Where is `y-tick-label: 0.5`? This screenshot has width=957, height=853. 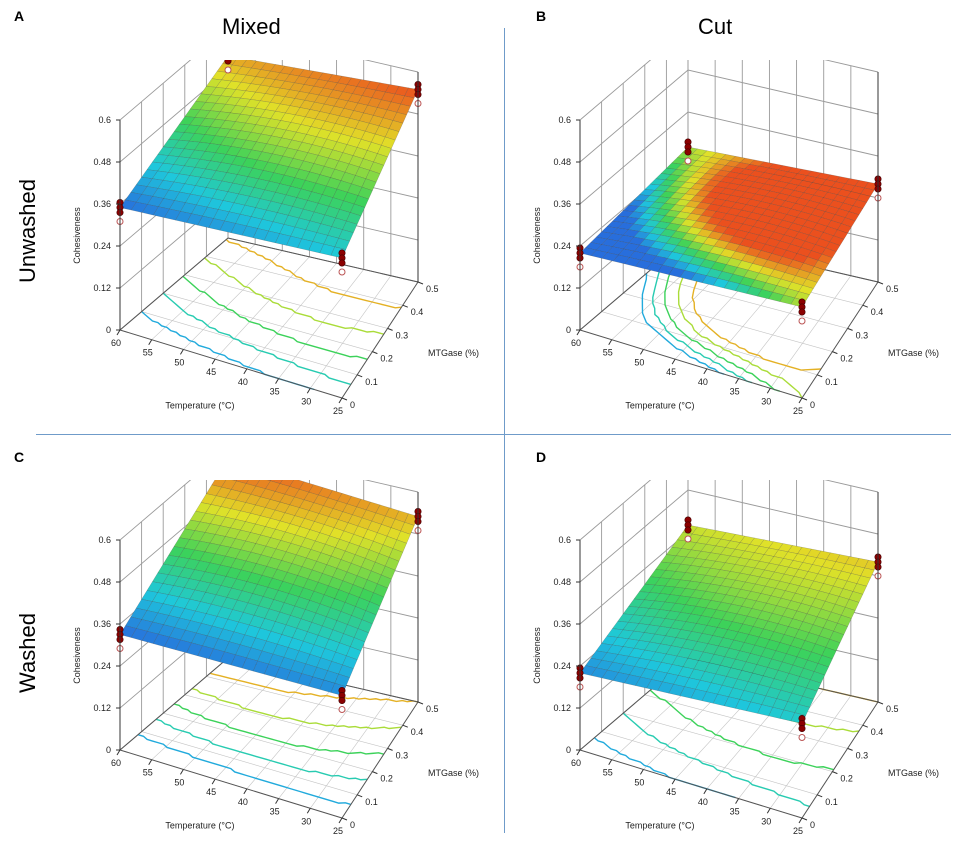 y-tick-label: 0.5 is located at coordinates (892, 289).